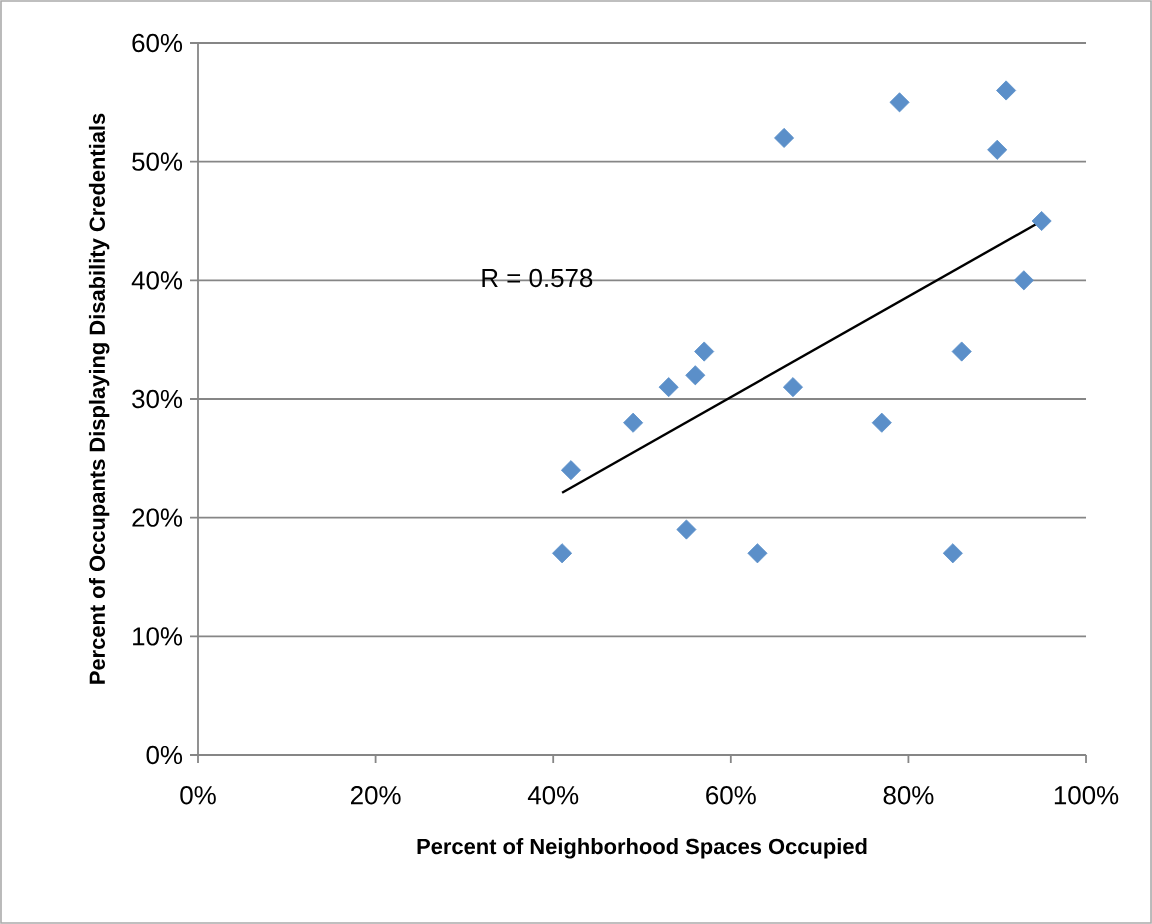 The image size is (1152, 924). What do you see at coordinates (375, 795) in the screenshot?
I see `x-tick-label: 20%` at bounding box center [375, 795].